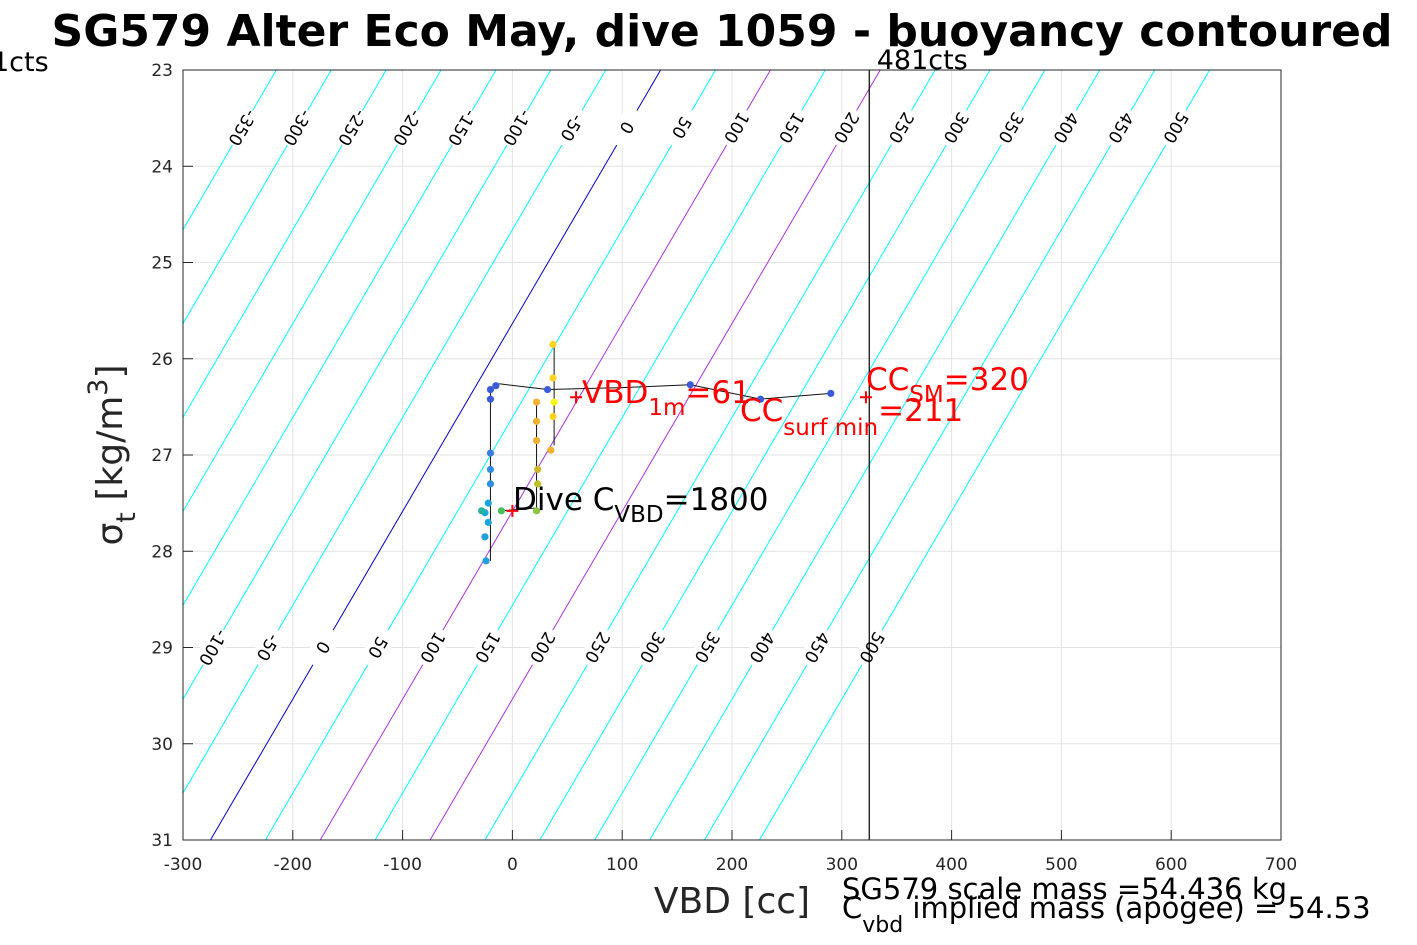 The height and width of the screenshot is (945, 1417). Describe the element at coordinates (162, 552) in the screenshot. I see `y-tick-label: 28` at that location.